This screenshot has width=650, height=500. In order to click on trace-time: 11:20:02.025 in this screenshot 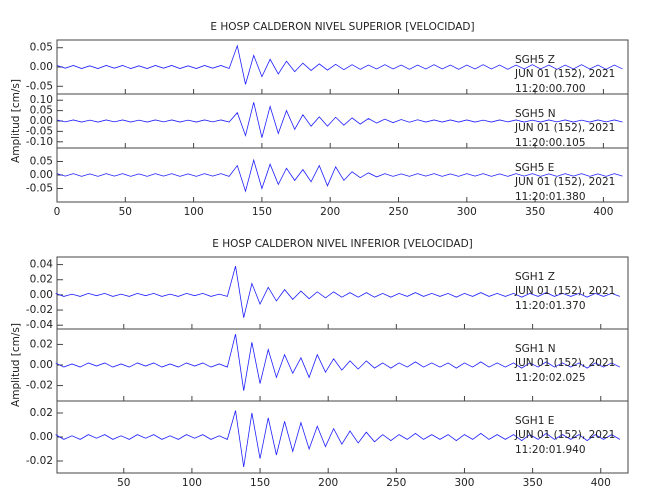, I will do `click(550, 378)`.